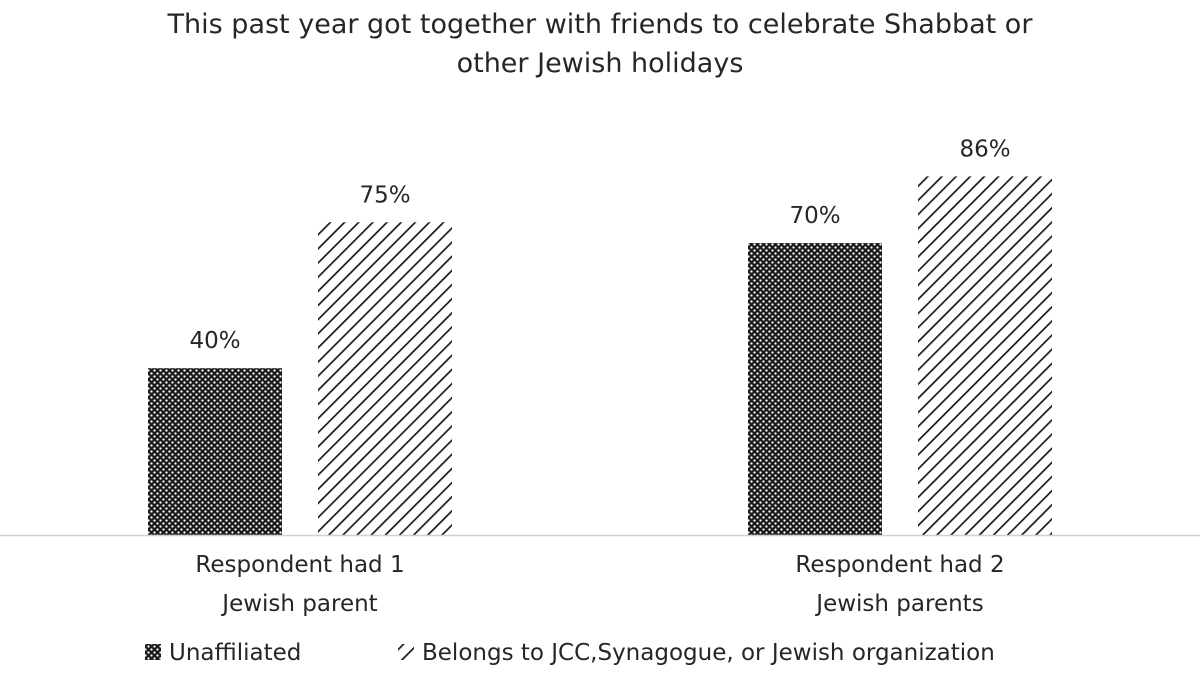 This screenshot has width=1200, height=679. Describe the element at coordinates (984, 149) in the screenshot. I see `data-label-belongs-2: 86%` at that location.